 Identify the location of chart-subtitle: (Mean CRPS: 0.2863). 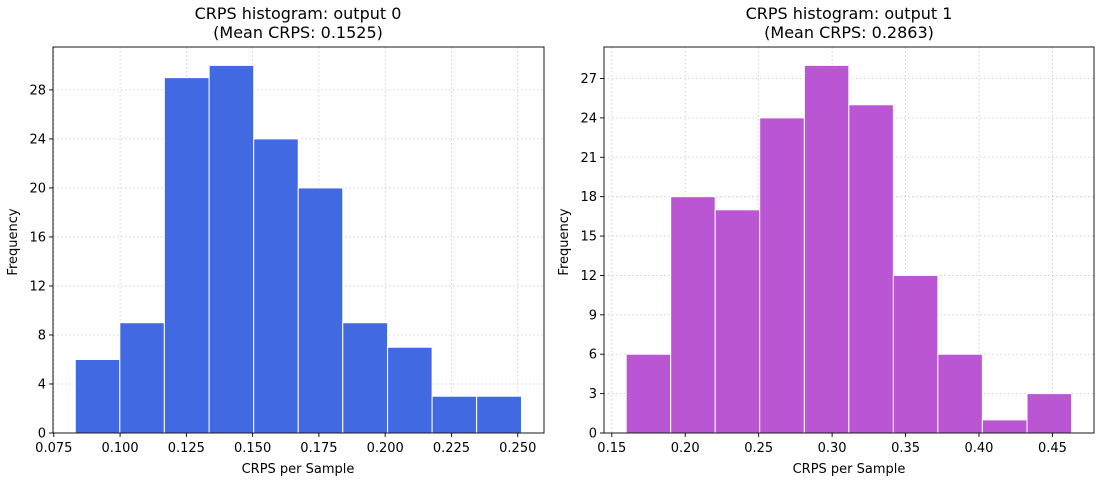
(849, 32).